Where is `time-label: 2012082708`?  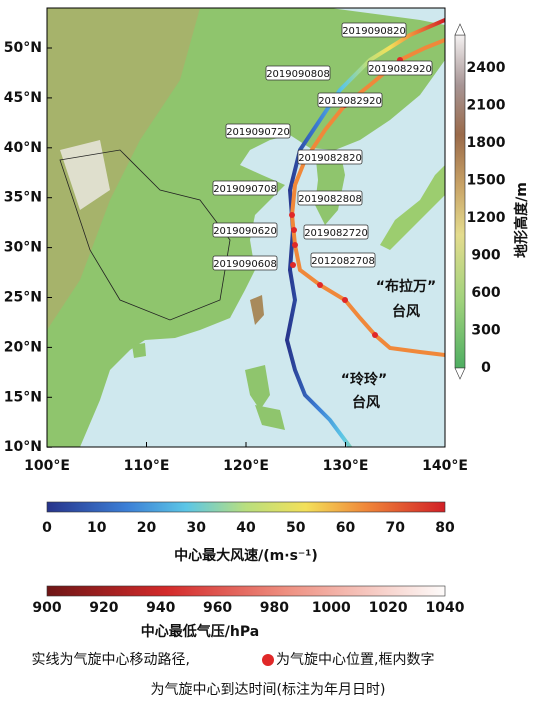
time-label: 2012082708 is located at coordinates (343, 261).